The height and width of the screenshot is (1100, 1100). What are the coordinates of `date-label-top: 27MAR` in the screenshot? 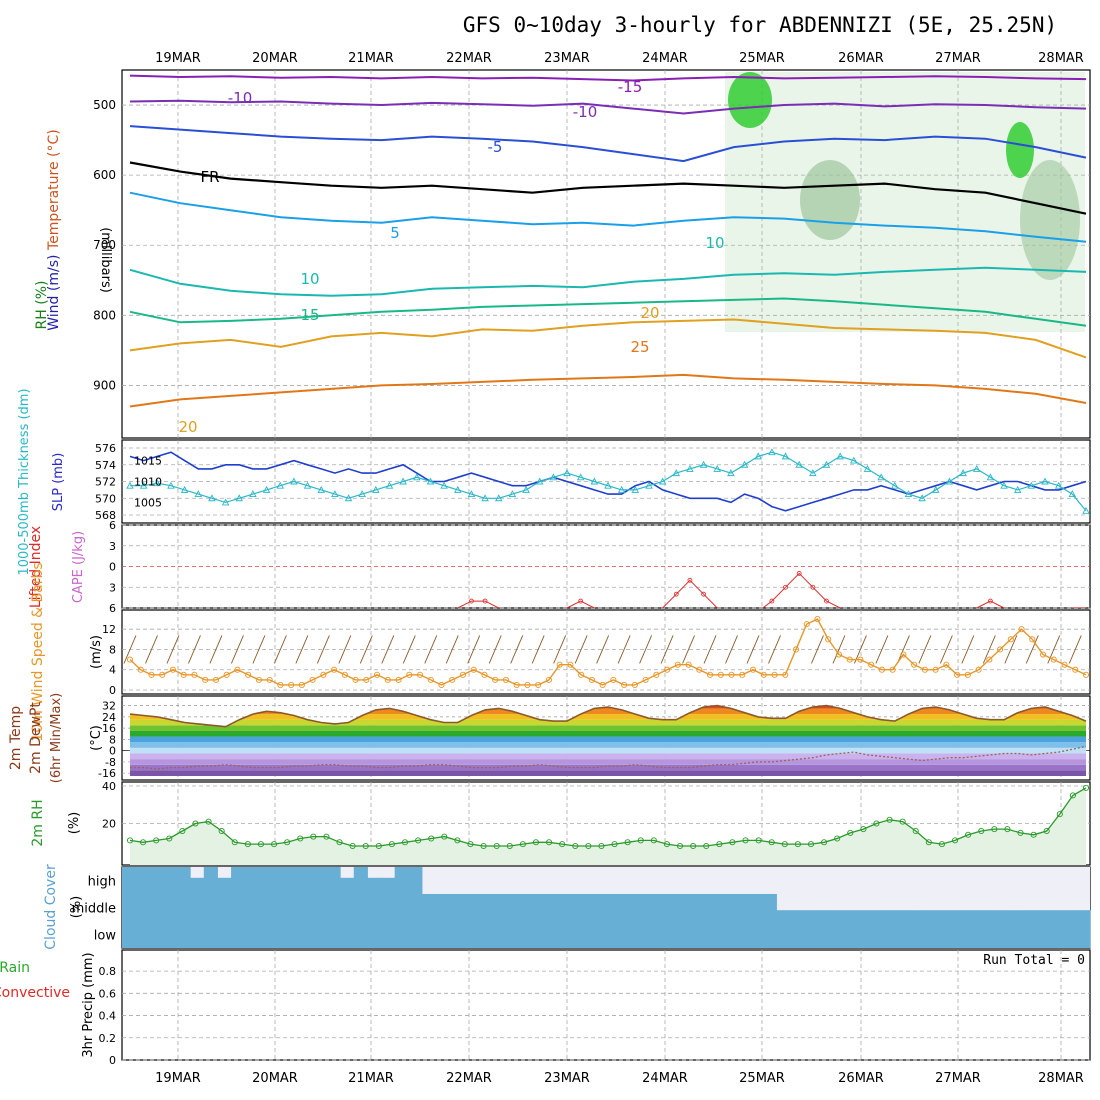 It's located at (958, 58).